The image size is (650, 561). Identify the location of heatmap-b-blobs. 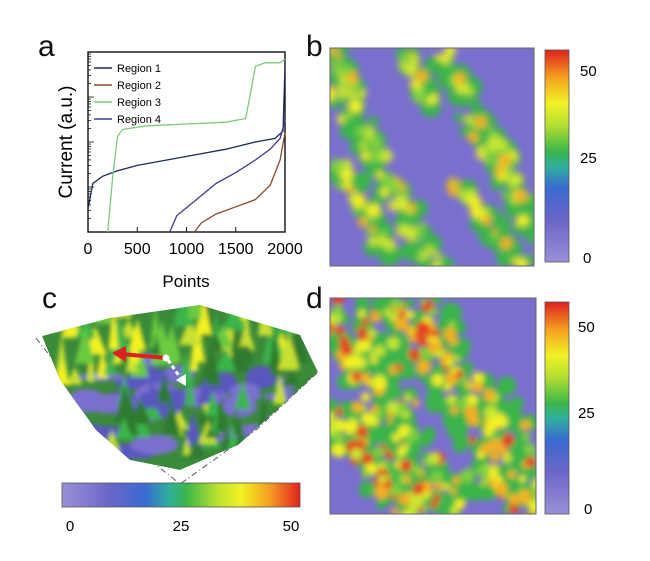
(432, 157).